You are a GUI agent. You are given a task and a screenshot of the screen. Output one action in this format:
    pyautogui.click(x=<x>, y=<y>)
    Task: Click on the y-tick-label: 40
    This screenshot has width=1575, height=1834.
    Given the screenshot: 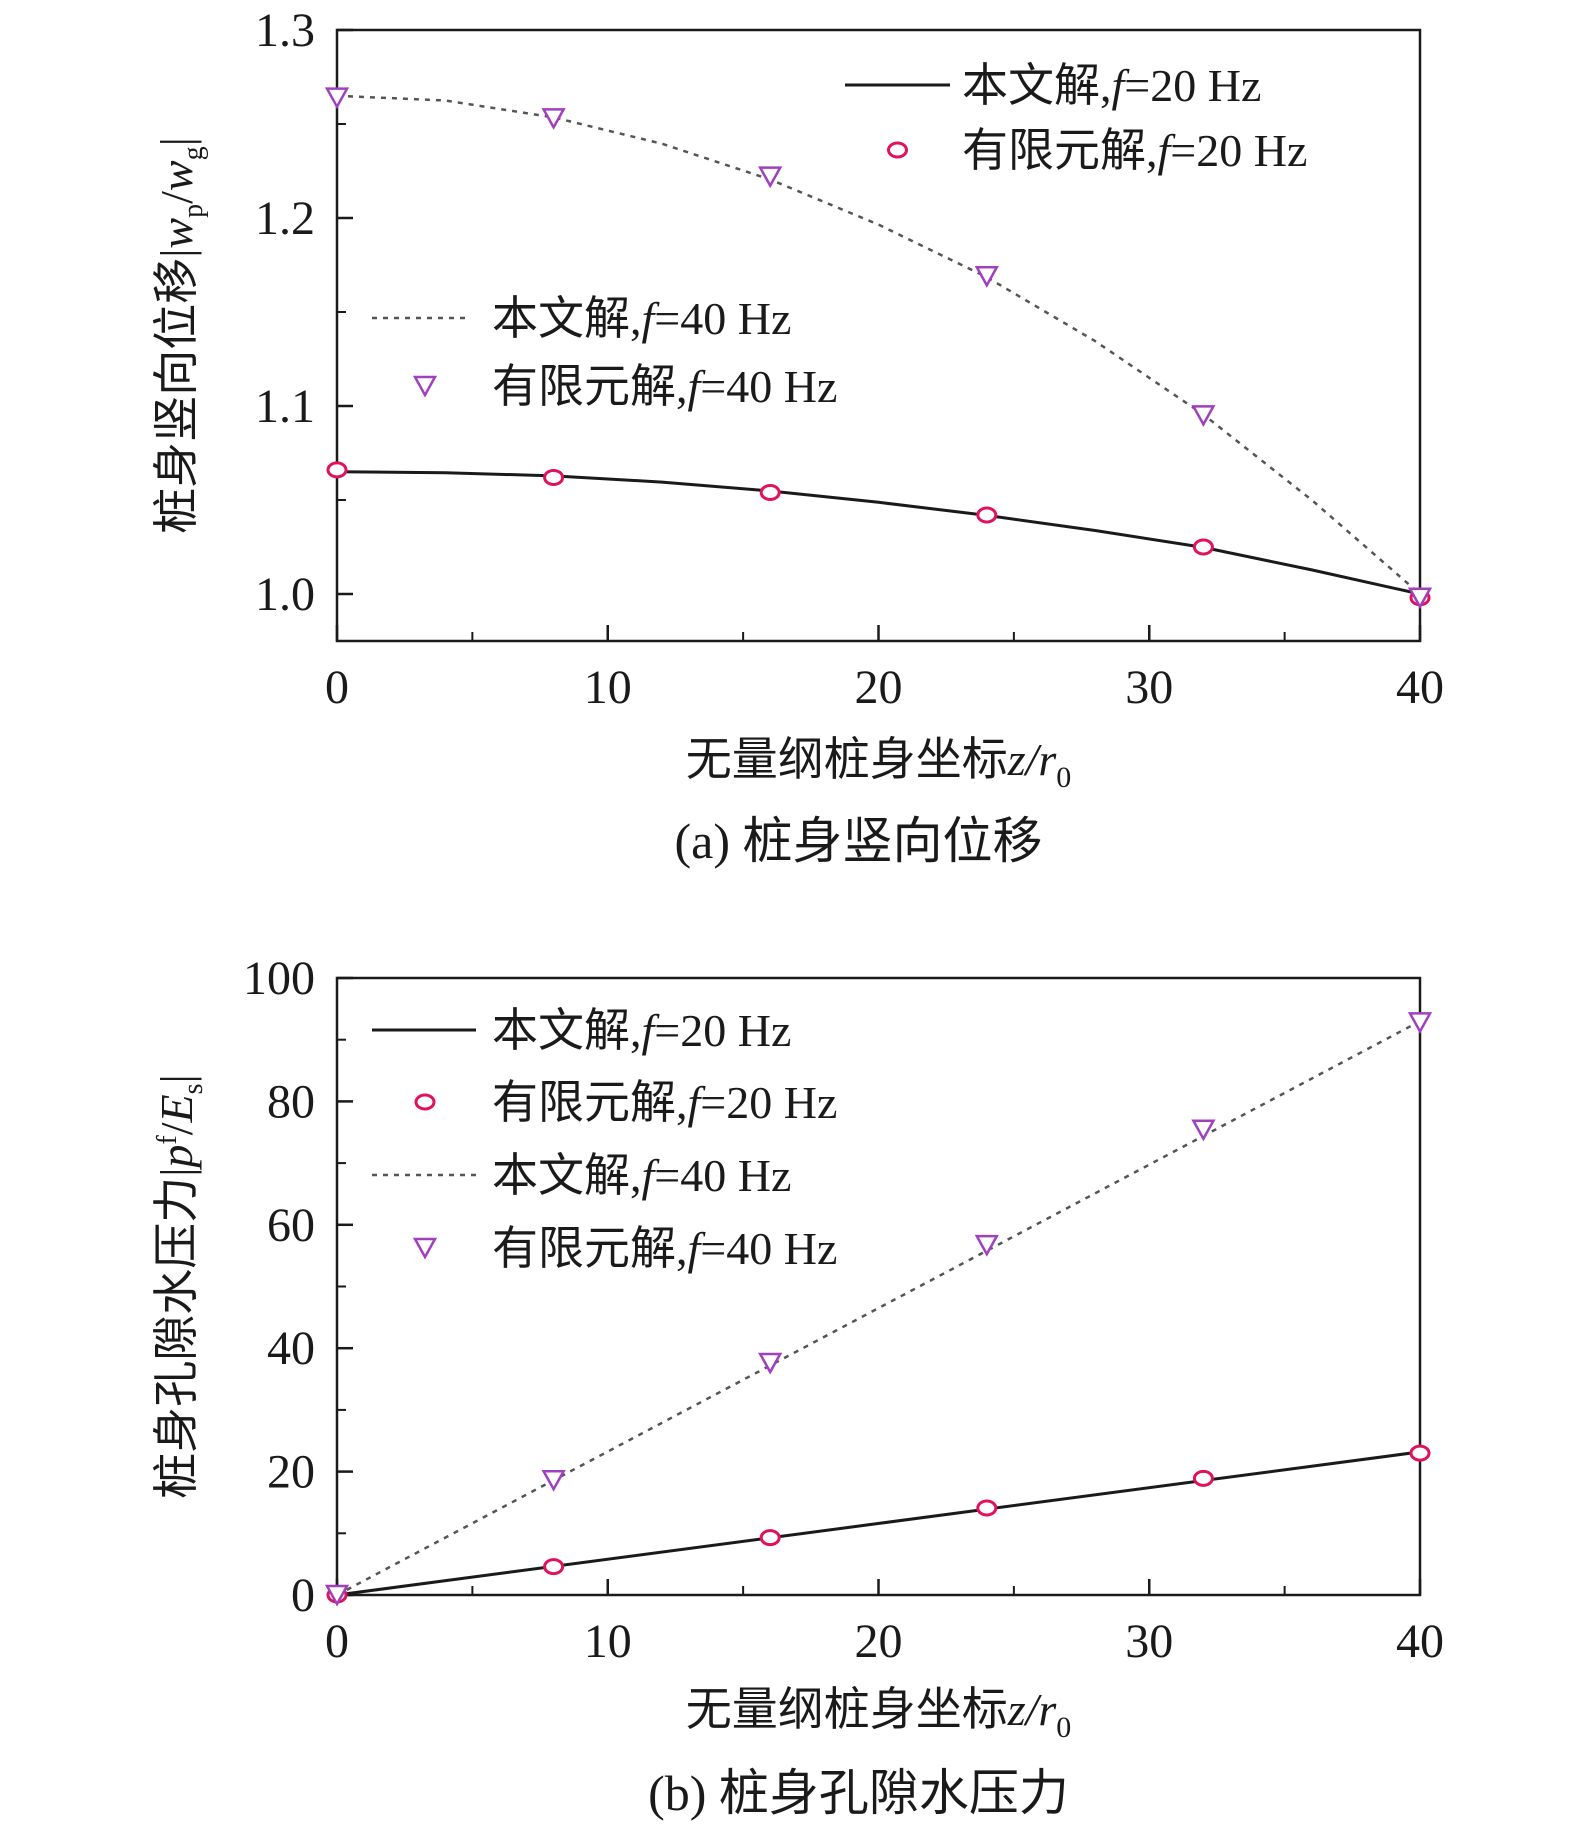 What is the action you would take?
    pyautogui.click(x=291, y=1348)
    